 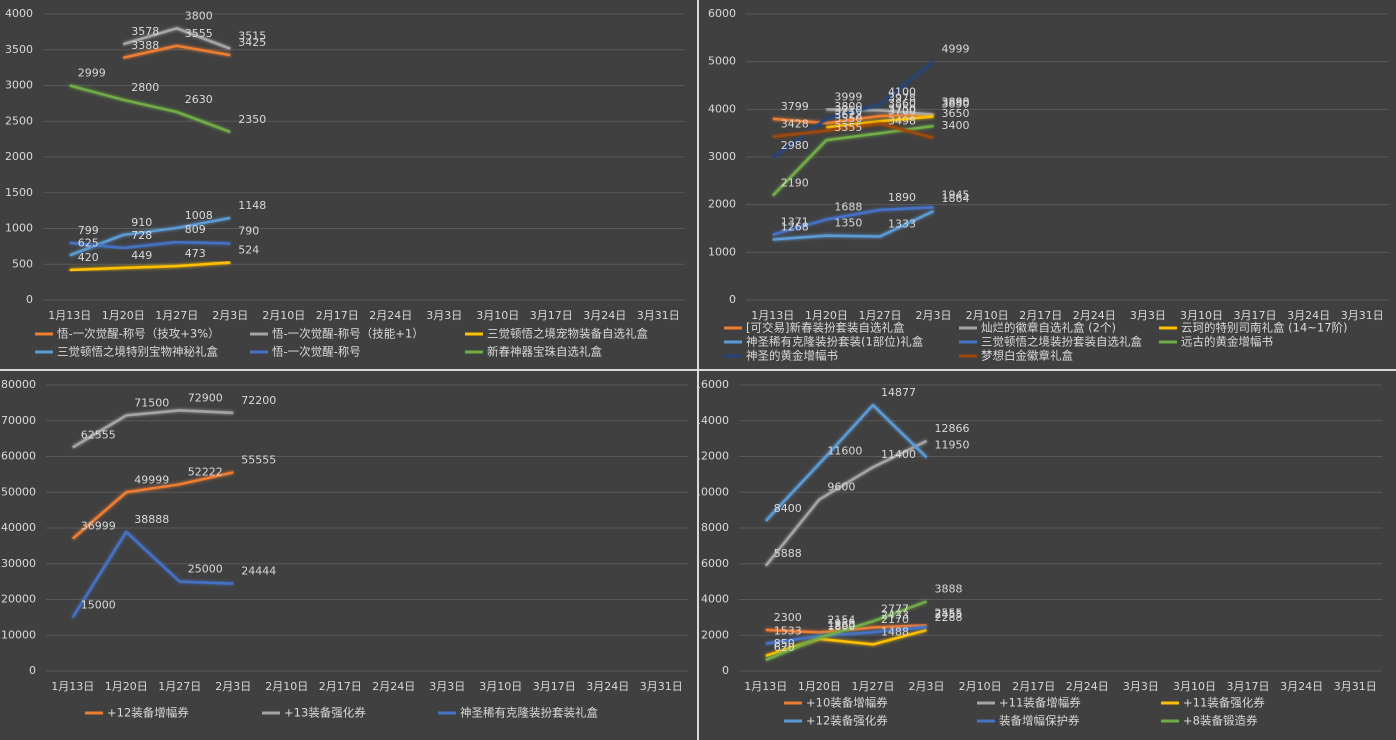 I want to click on data-label: 799, so click(x=88, y=230).